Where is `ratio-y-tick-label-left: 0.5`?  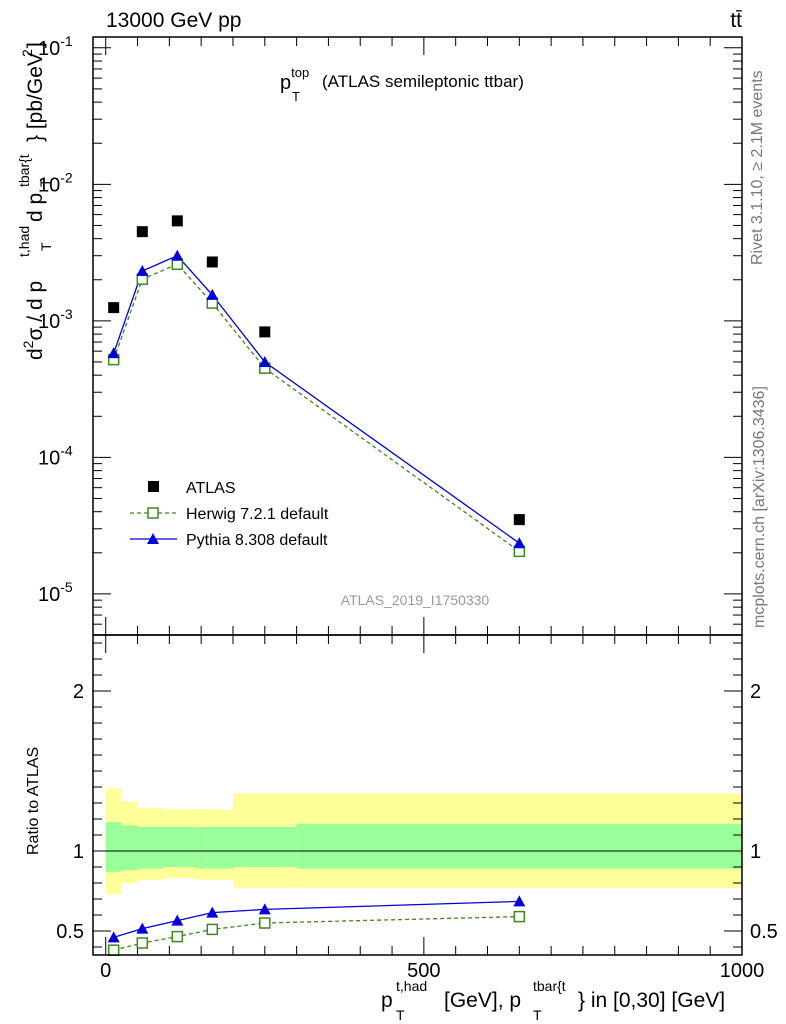
ratio-y-tick-label-left: 0.5 is located at coordinates (70, 932).